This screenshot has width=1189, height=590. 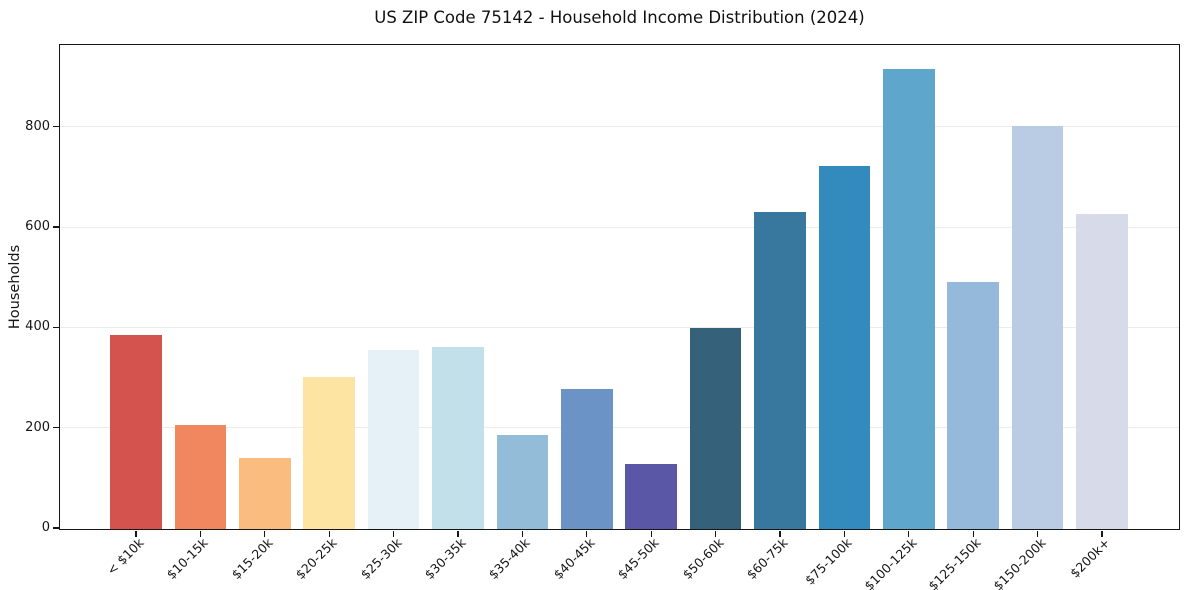 What do you see at coordinates (37, 427) in the screenshot?
I see `y-tick-label: 200` at bounding box center [37, 427].